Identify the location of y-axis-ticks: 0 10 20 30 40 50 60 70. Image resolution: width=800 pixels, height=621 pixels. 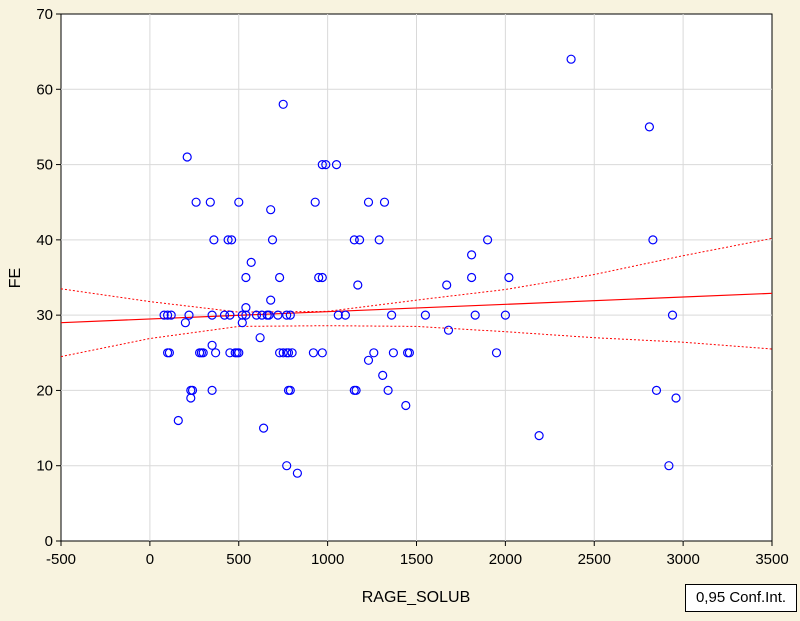
(48, 278).